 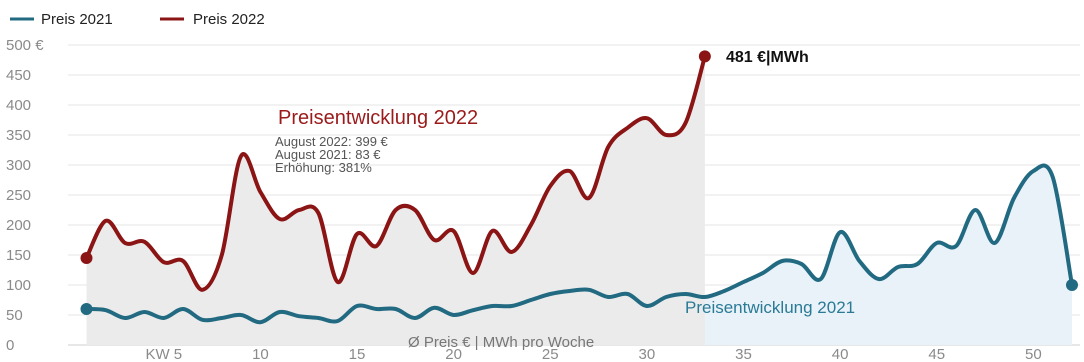 What do you see at coordinates (163, 354) in the screenshot?
I see `x-tick-label-5: KW 5` at bounding box center [163, 354].